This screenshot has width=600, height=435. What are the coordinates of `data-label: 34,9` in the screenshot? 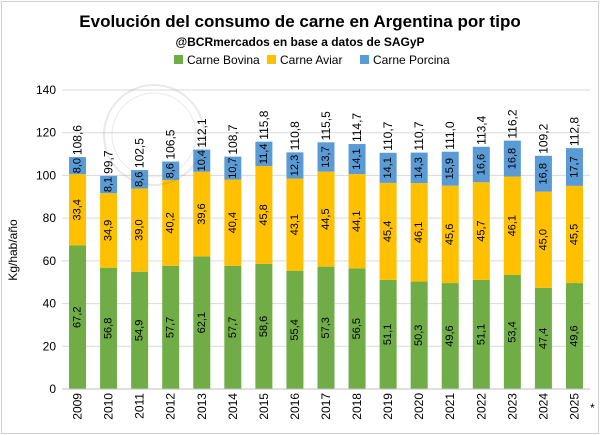 It's located at (109, 230).